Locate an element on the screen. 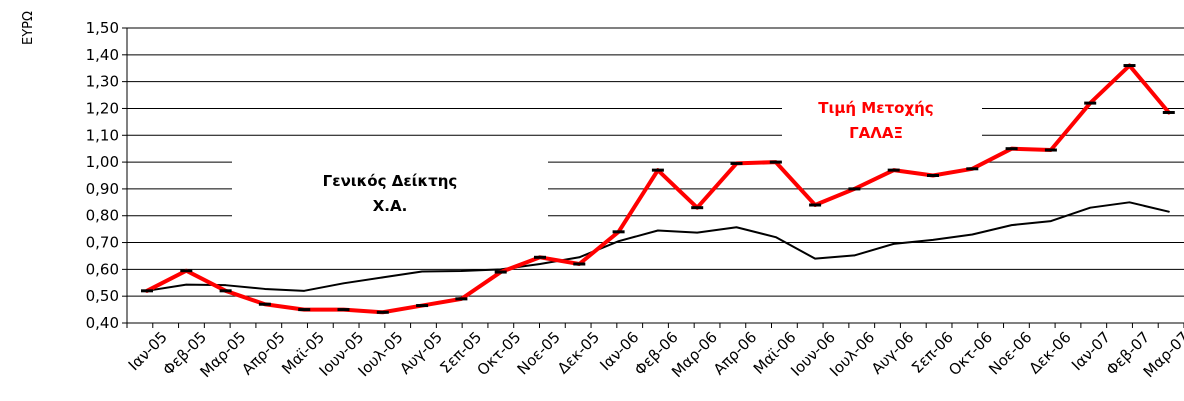 This screenshot has height=401, width=1184. y-tick-label: 0,90 is located at coordinates (102, 189).